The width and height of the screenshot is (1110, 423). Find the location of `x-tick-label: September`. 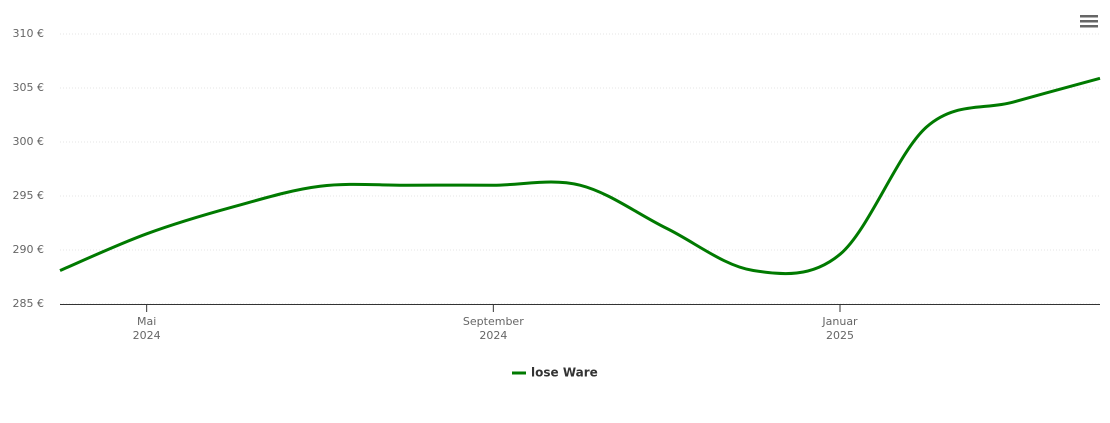

x-tick-label: September is located at coordinates (493, 321).